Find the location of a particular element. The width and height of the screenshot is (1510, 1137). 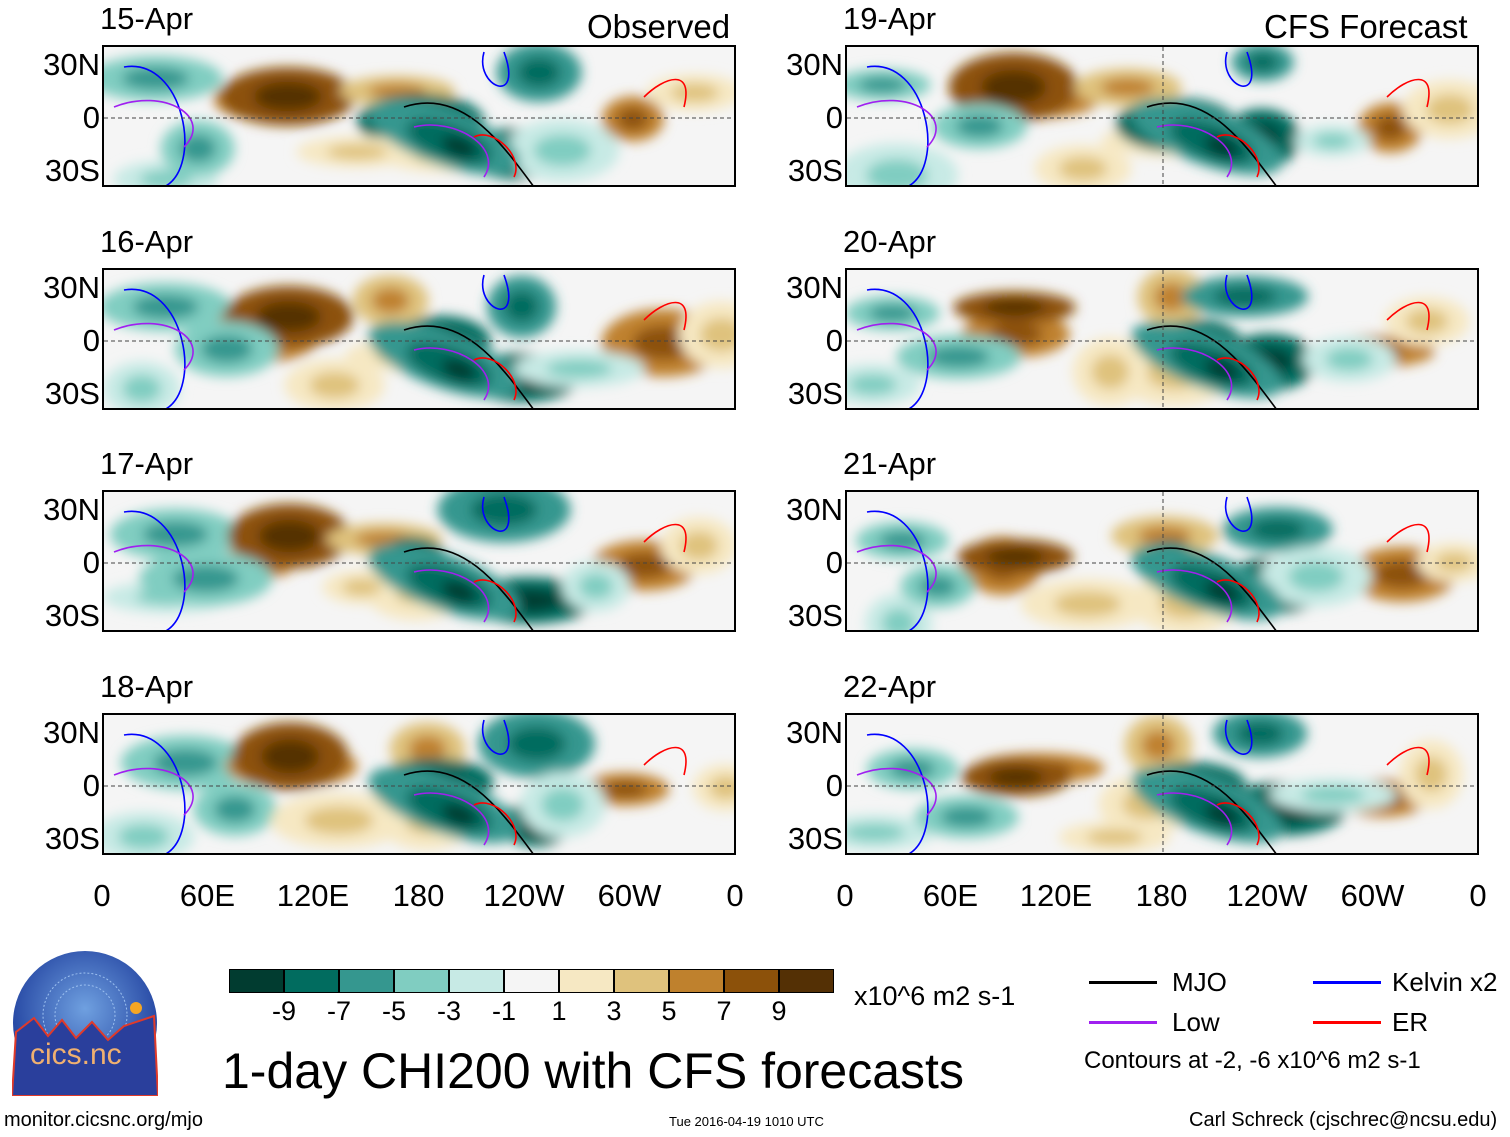

colorbar-label: -7 is located at coordinates (339, 1011).